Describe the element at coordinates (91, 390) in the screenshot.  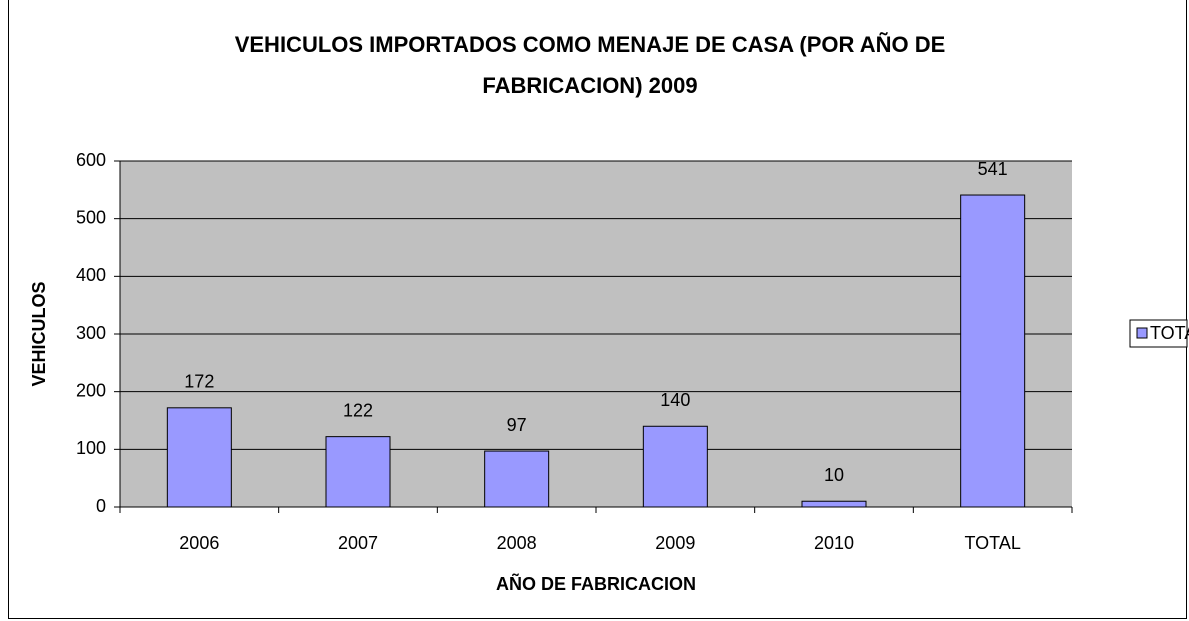
I see `y-tick-label: 200` at that location.